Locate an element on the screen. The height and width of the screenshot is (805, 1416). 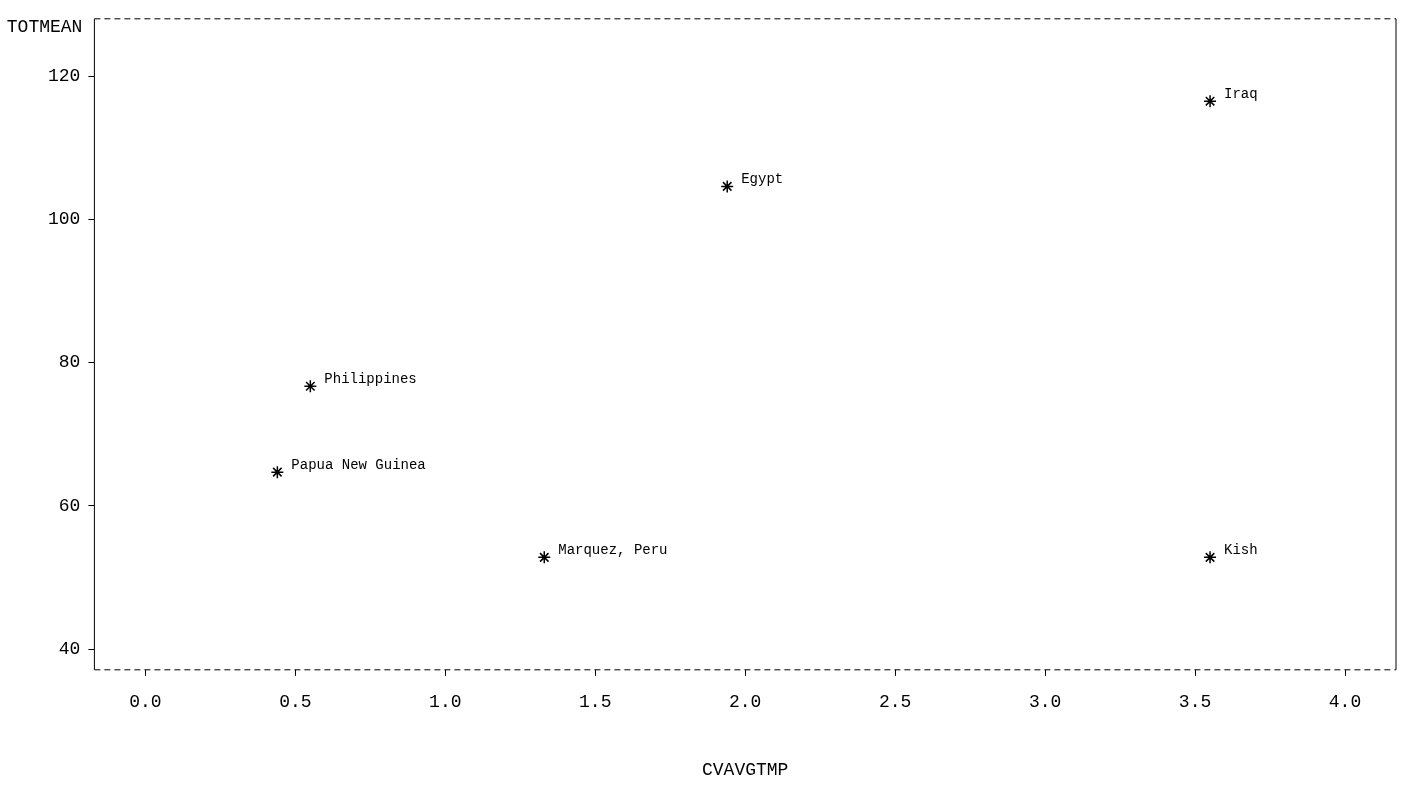
y-tick-label: 40 is located at coordinates (69, 648).